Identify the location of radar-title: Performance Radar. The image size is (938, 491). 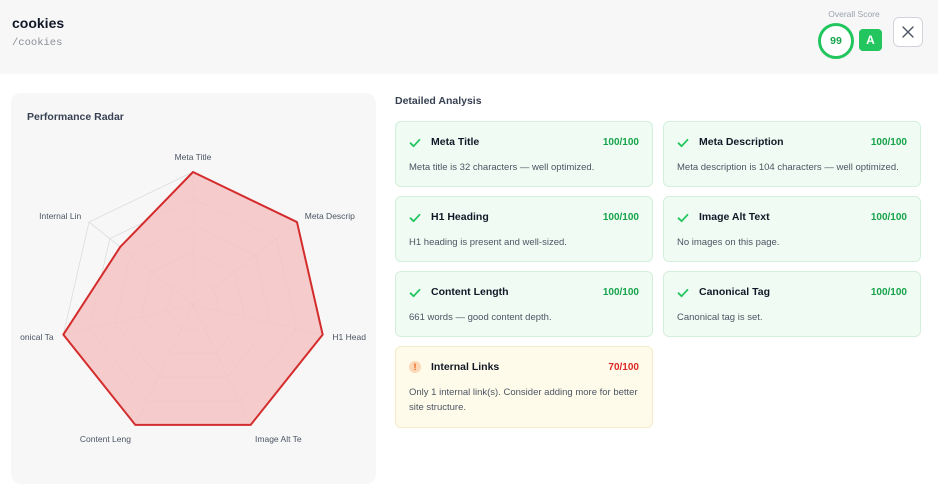
(75, 117).